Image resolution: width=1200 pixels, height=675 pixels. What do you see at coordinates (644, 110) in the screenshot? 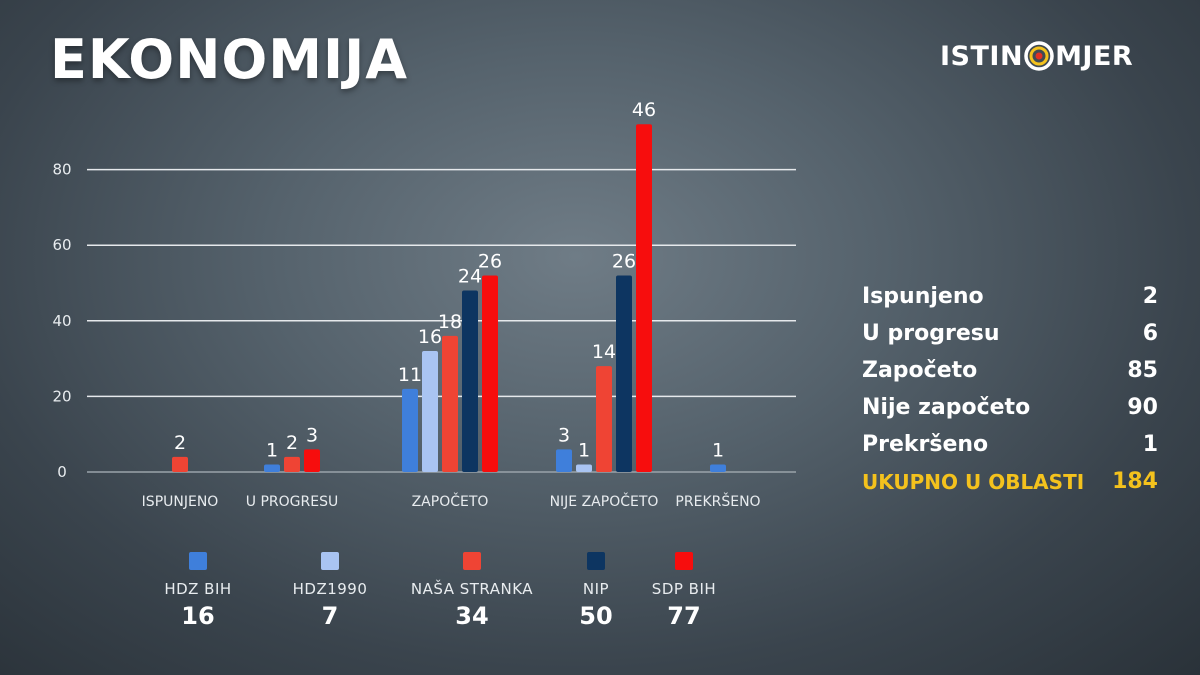
I see `bar-value-label: 46` at bounding box center [644, 110].